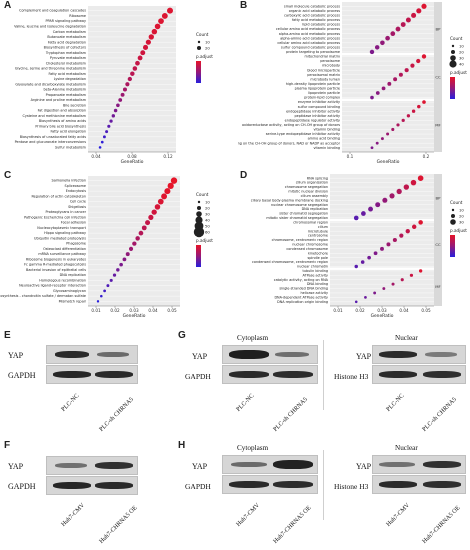 Image resolution: width=470 pixels, height=550 pixels. Describe the element at coordinates (323, 375) in the screenshot. I see `section-divider` at that location.